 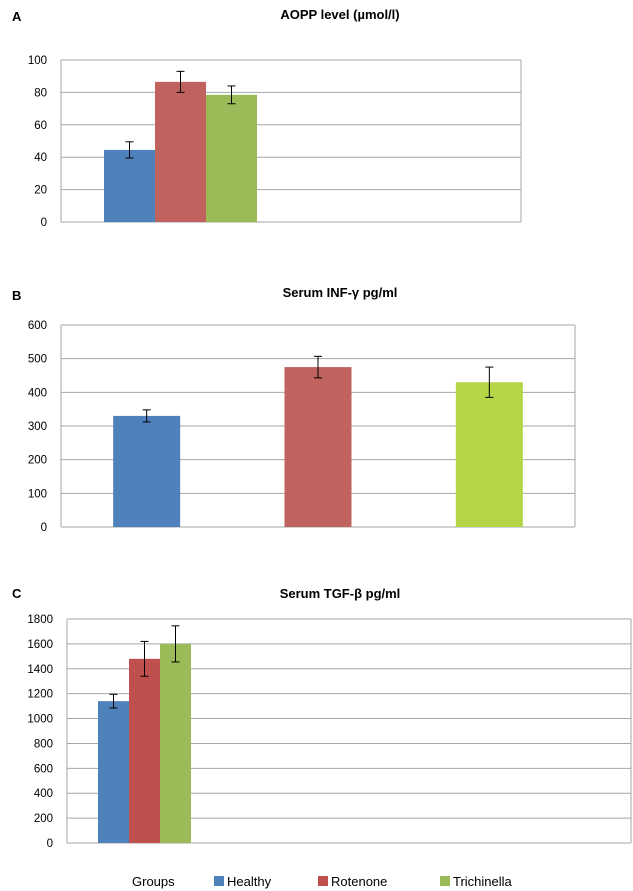 What do you see at coordinates (17, 593) in the screenshot?
I see `panel-letter-c: C` at bounding box center [17, 593].